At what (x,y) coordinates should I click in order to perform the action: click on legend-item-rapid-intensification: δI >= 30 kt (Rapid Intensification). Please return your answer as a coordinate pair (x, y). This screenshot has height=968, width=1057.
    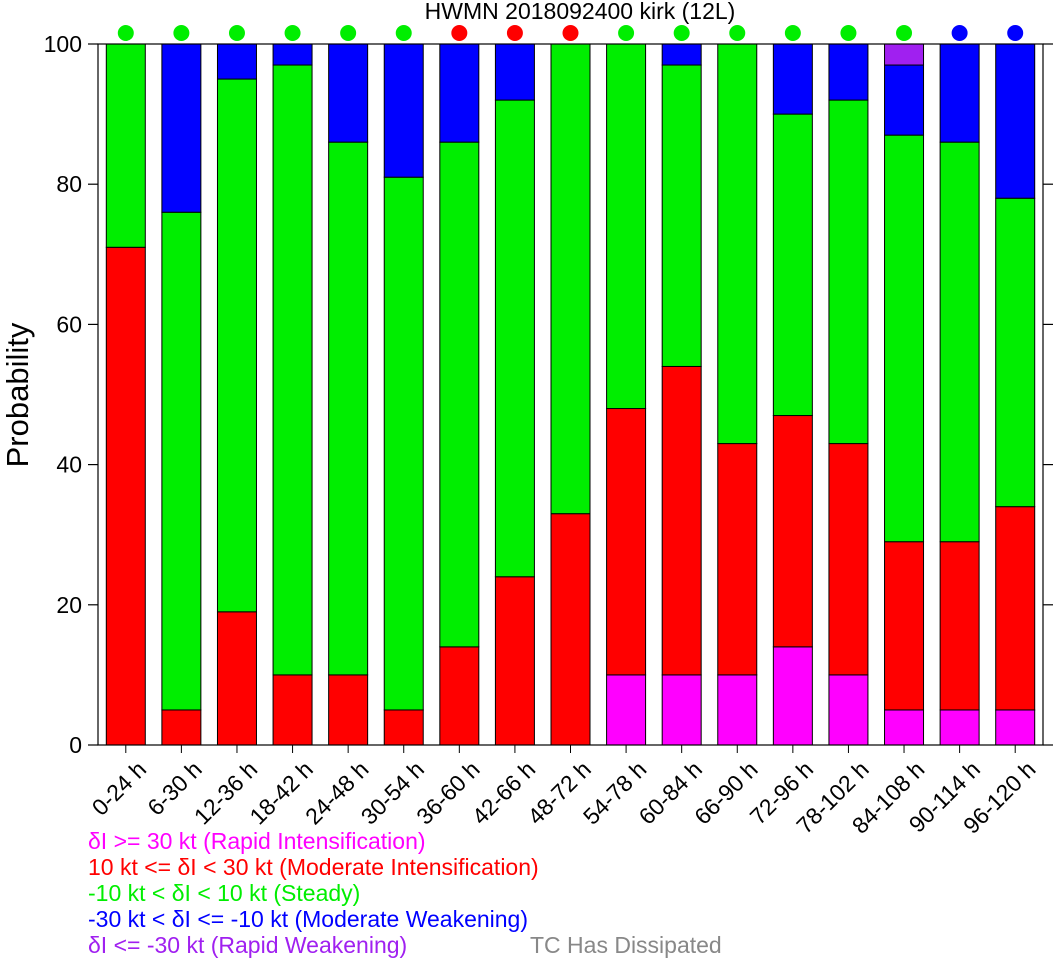
    Looking at the image, I should click on (257, 841).